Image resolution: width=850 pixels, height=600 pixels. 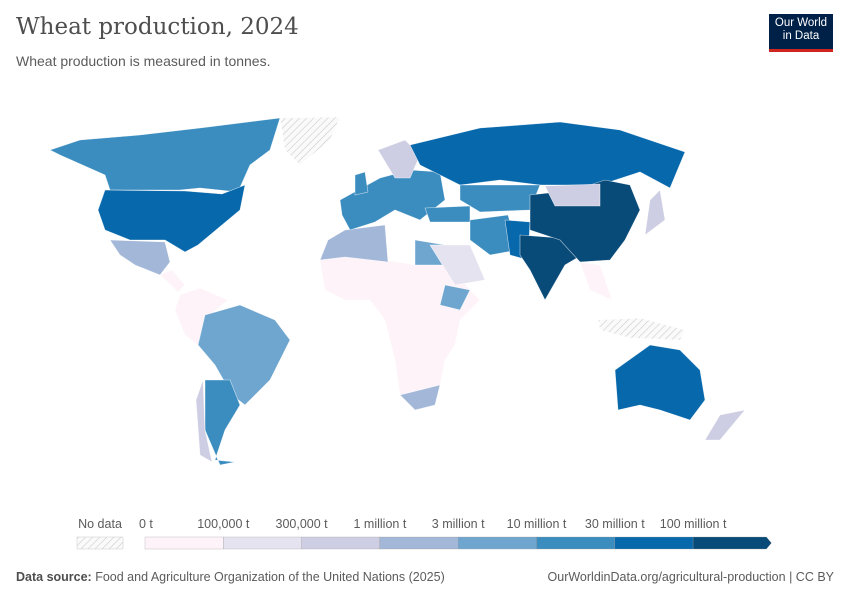 What do you see at coordinates (223, 524) in the screenshot?
I see `legend-tick-label: 100,000 t` at bounding box center [223, 524].